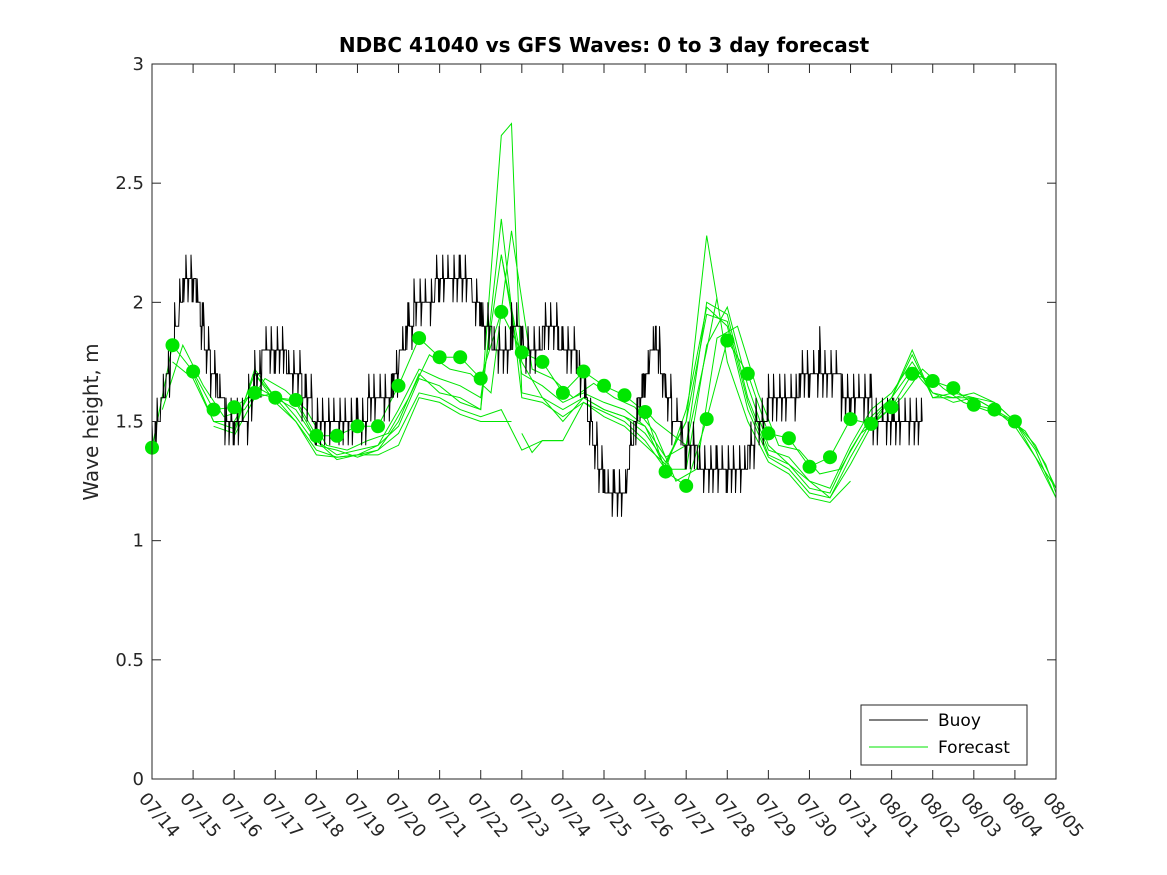  Describe the element at coordinates (199, 815) in the screenshot. I see `x-tick-label: 07/15` at that location.